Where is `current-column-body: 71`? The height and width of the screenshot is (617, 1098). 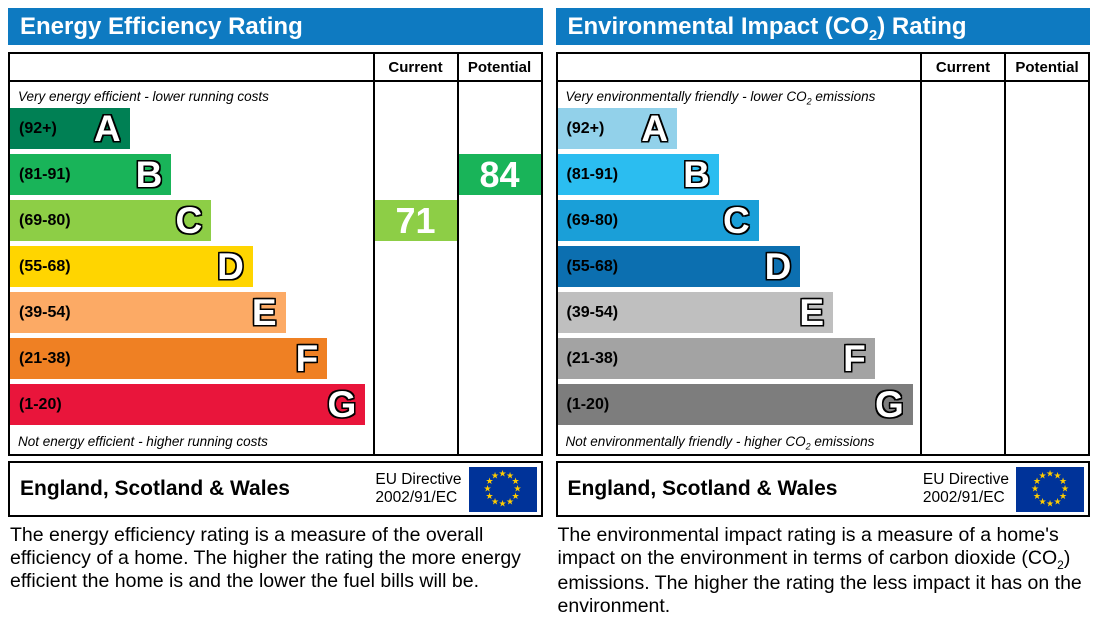 current-column-body: 71 is located at coordinates (415, 268).